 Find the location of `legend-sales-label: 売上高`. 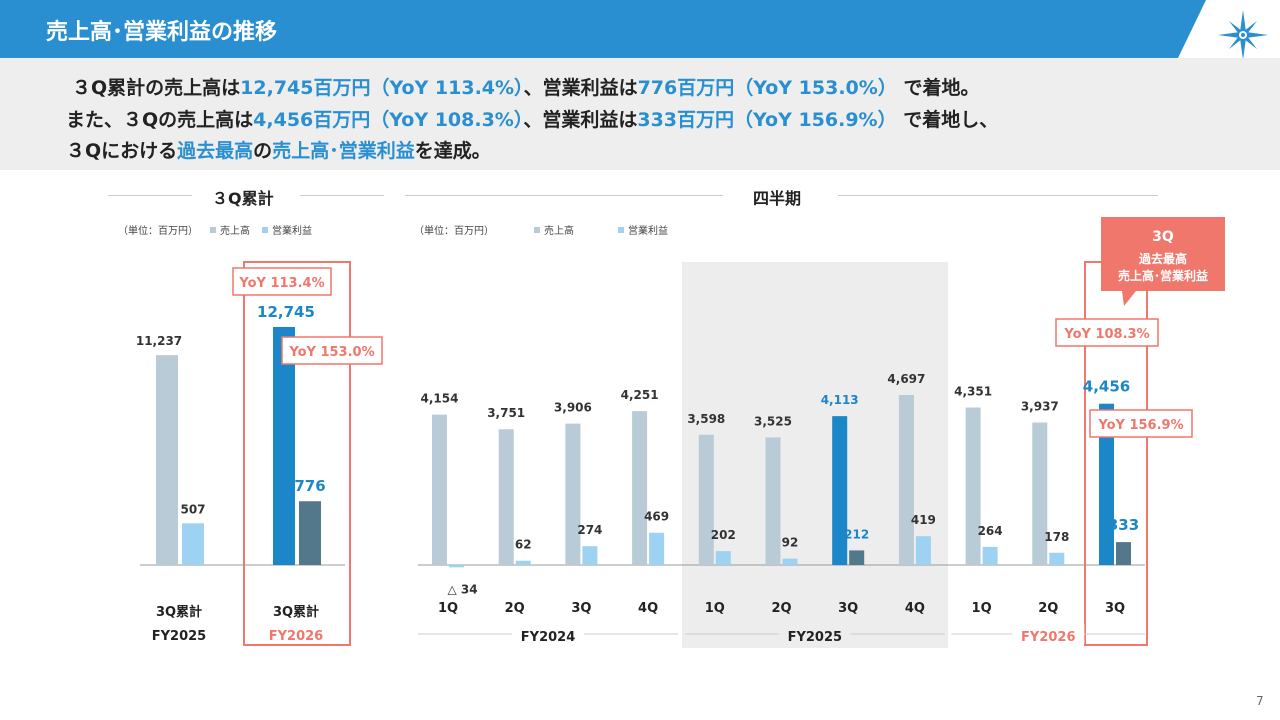

legend-sales-label: 売上高 is located at coordinates (235, 231).